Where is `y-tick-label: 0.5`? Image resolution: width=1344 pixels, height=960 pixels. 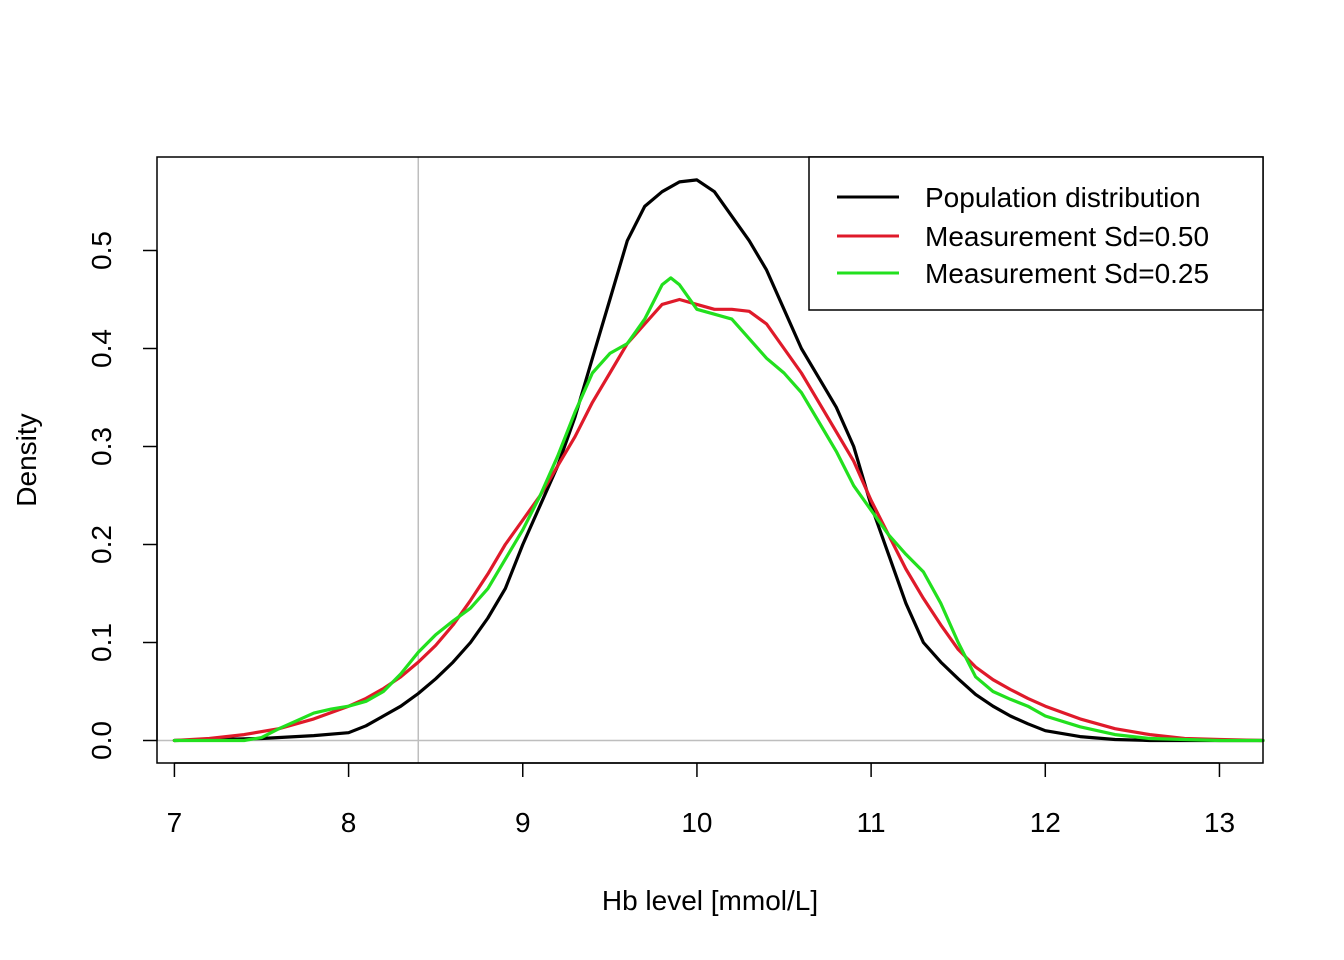
y-tick-label: 0.5 is located at coordinates (101, 250).